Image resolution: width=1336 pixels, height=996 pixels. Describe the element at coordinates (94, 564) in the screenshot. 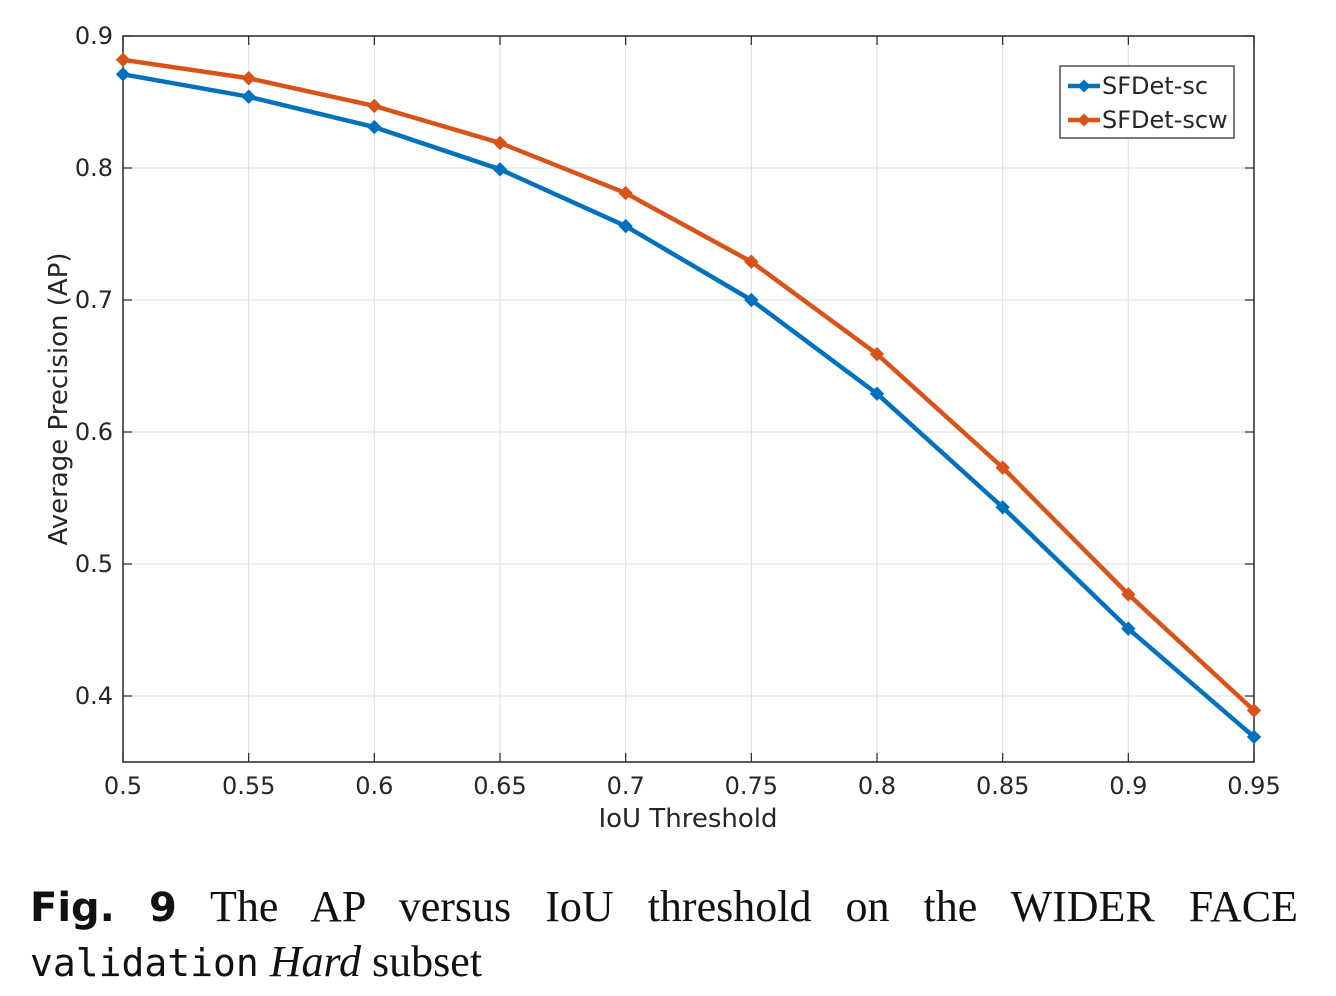

I see `y-tick-label: 0.5` at that location.